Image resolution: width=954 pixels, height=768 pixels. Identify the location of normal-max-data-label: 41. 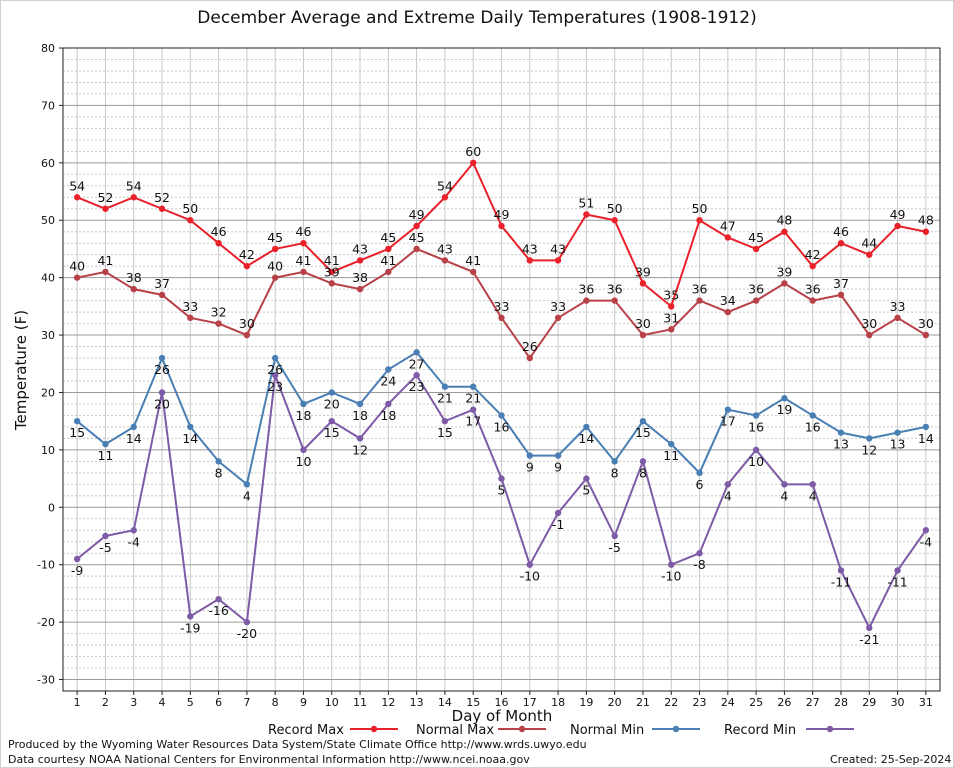
(388, 260).